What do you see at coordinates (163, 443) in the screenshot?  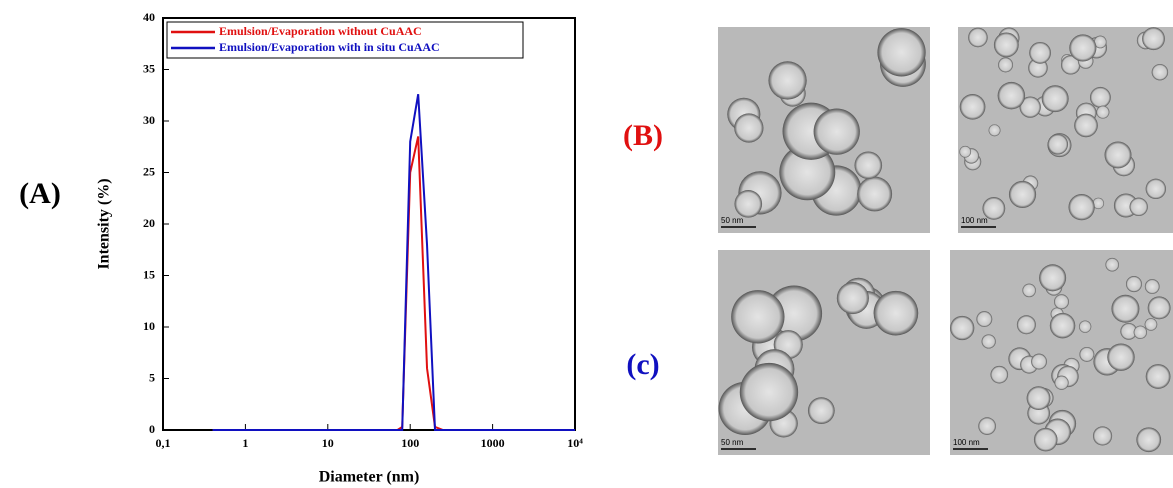 I see `x-tick-label: 0,1` at bounding box center [163, 443].